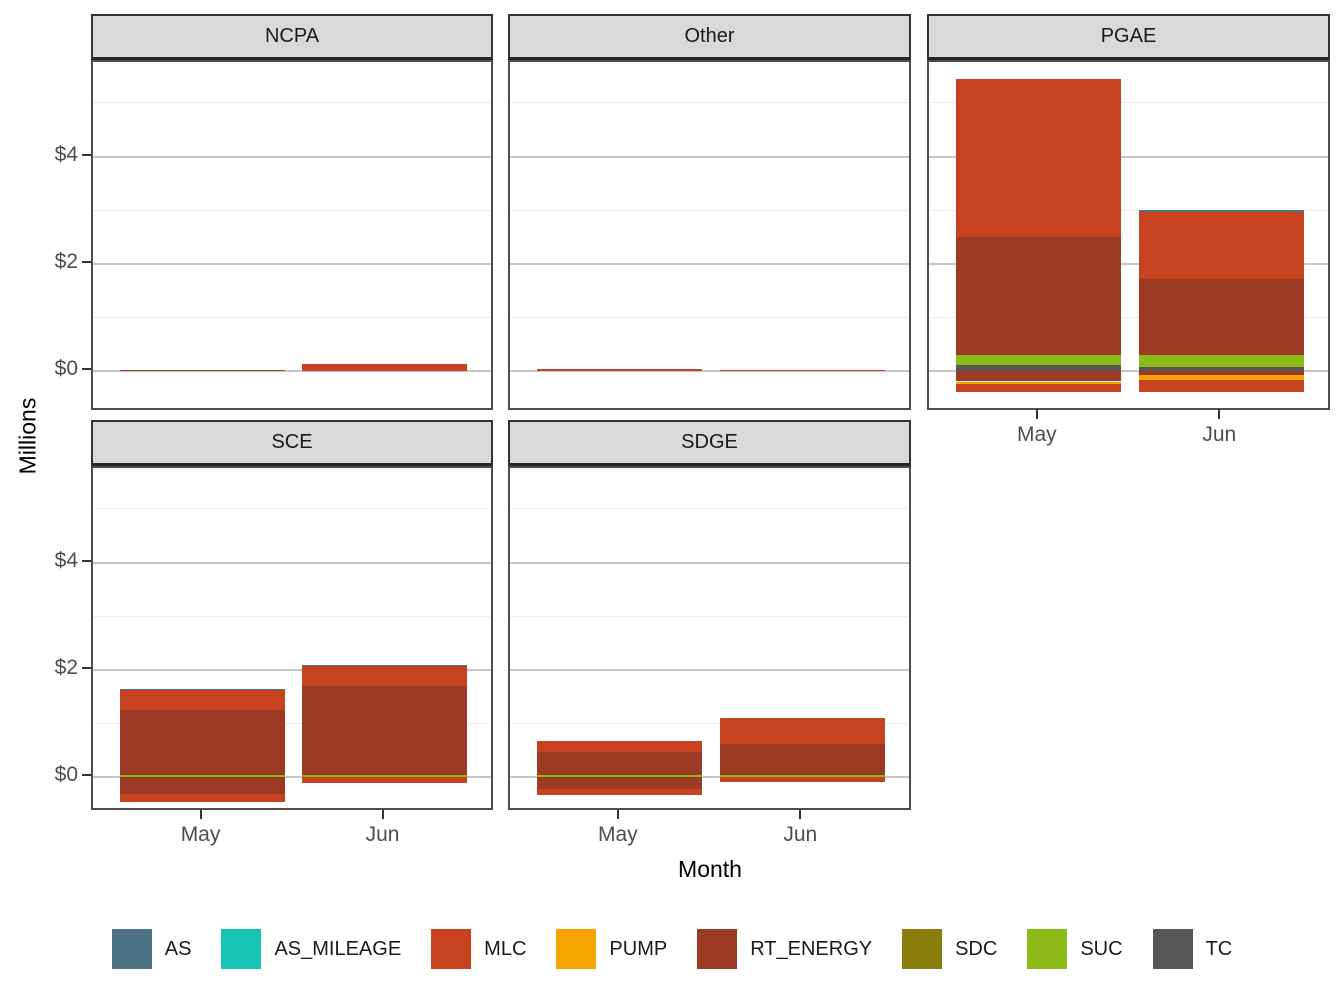  What do you see at coordinates (1039, 383) in the screenshot?
I see `bar-segment-PUMP` at bounding box center [1039, 383].